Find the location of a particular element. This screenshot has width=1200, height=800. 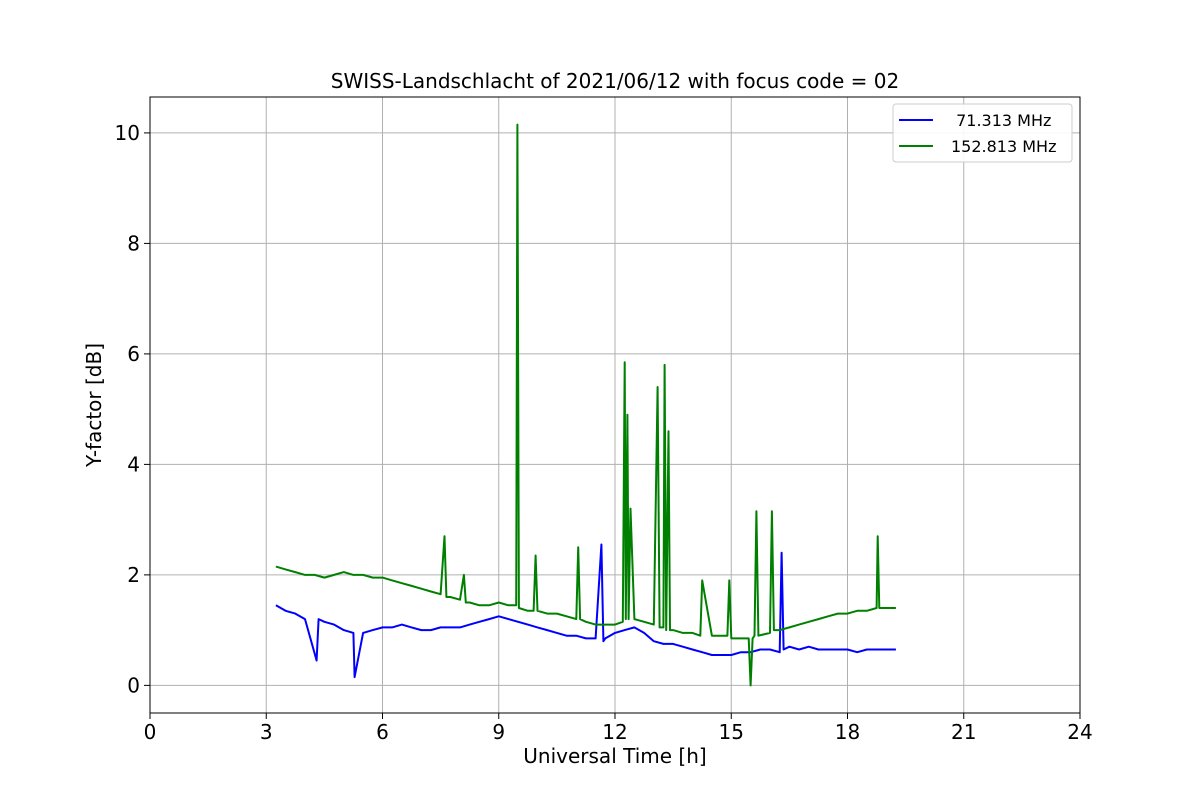

x-tick-label: 24 is located at coordinates (1079, 732).